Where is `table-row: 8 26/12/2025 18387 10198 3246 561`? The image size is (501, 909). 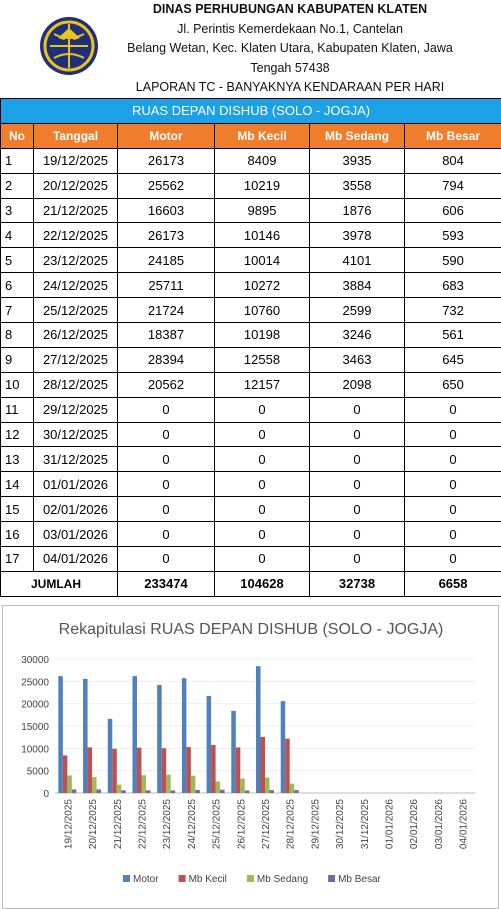 table-row: 8 26/12/2025 18387 10198 3246 561 is located at coordinates (250, 335).